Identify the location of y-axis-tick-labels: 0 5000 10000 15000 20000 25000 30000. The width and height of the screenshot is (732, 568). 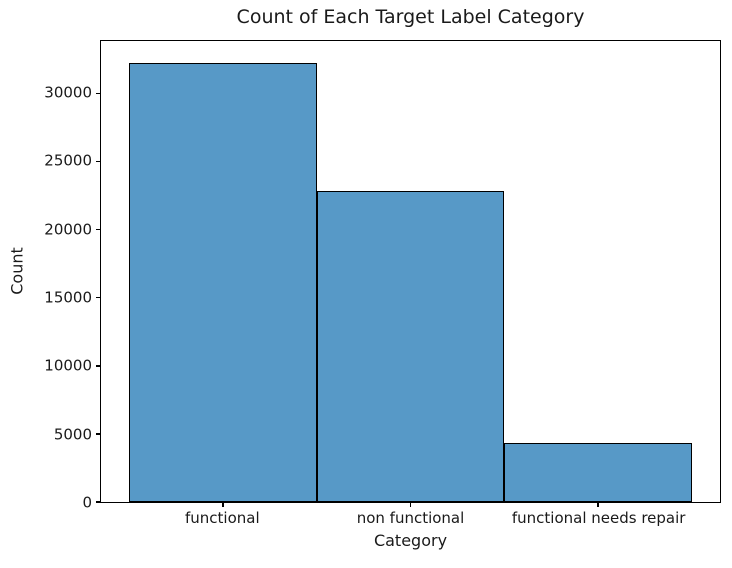
(46, 275).